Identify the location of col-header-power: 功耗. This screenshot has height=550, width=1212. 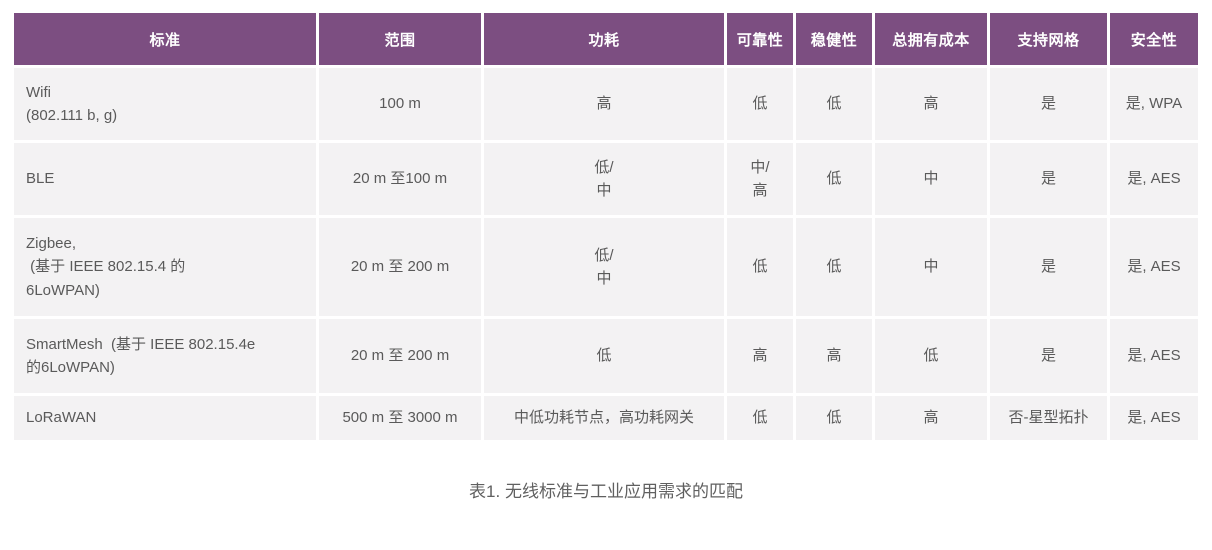
(604, 39).